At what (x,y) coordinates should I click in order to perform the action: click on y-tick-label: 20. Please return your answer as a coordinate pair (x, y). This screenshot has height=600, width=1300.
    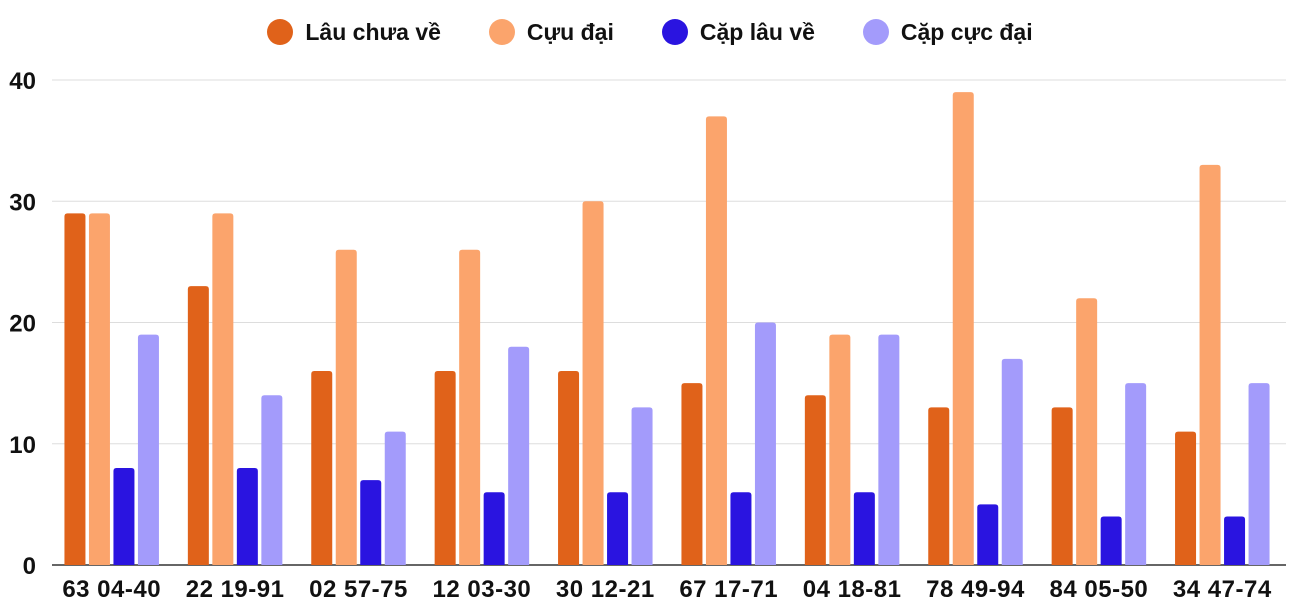
    Looking at the image, I should click on (22, 324).